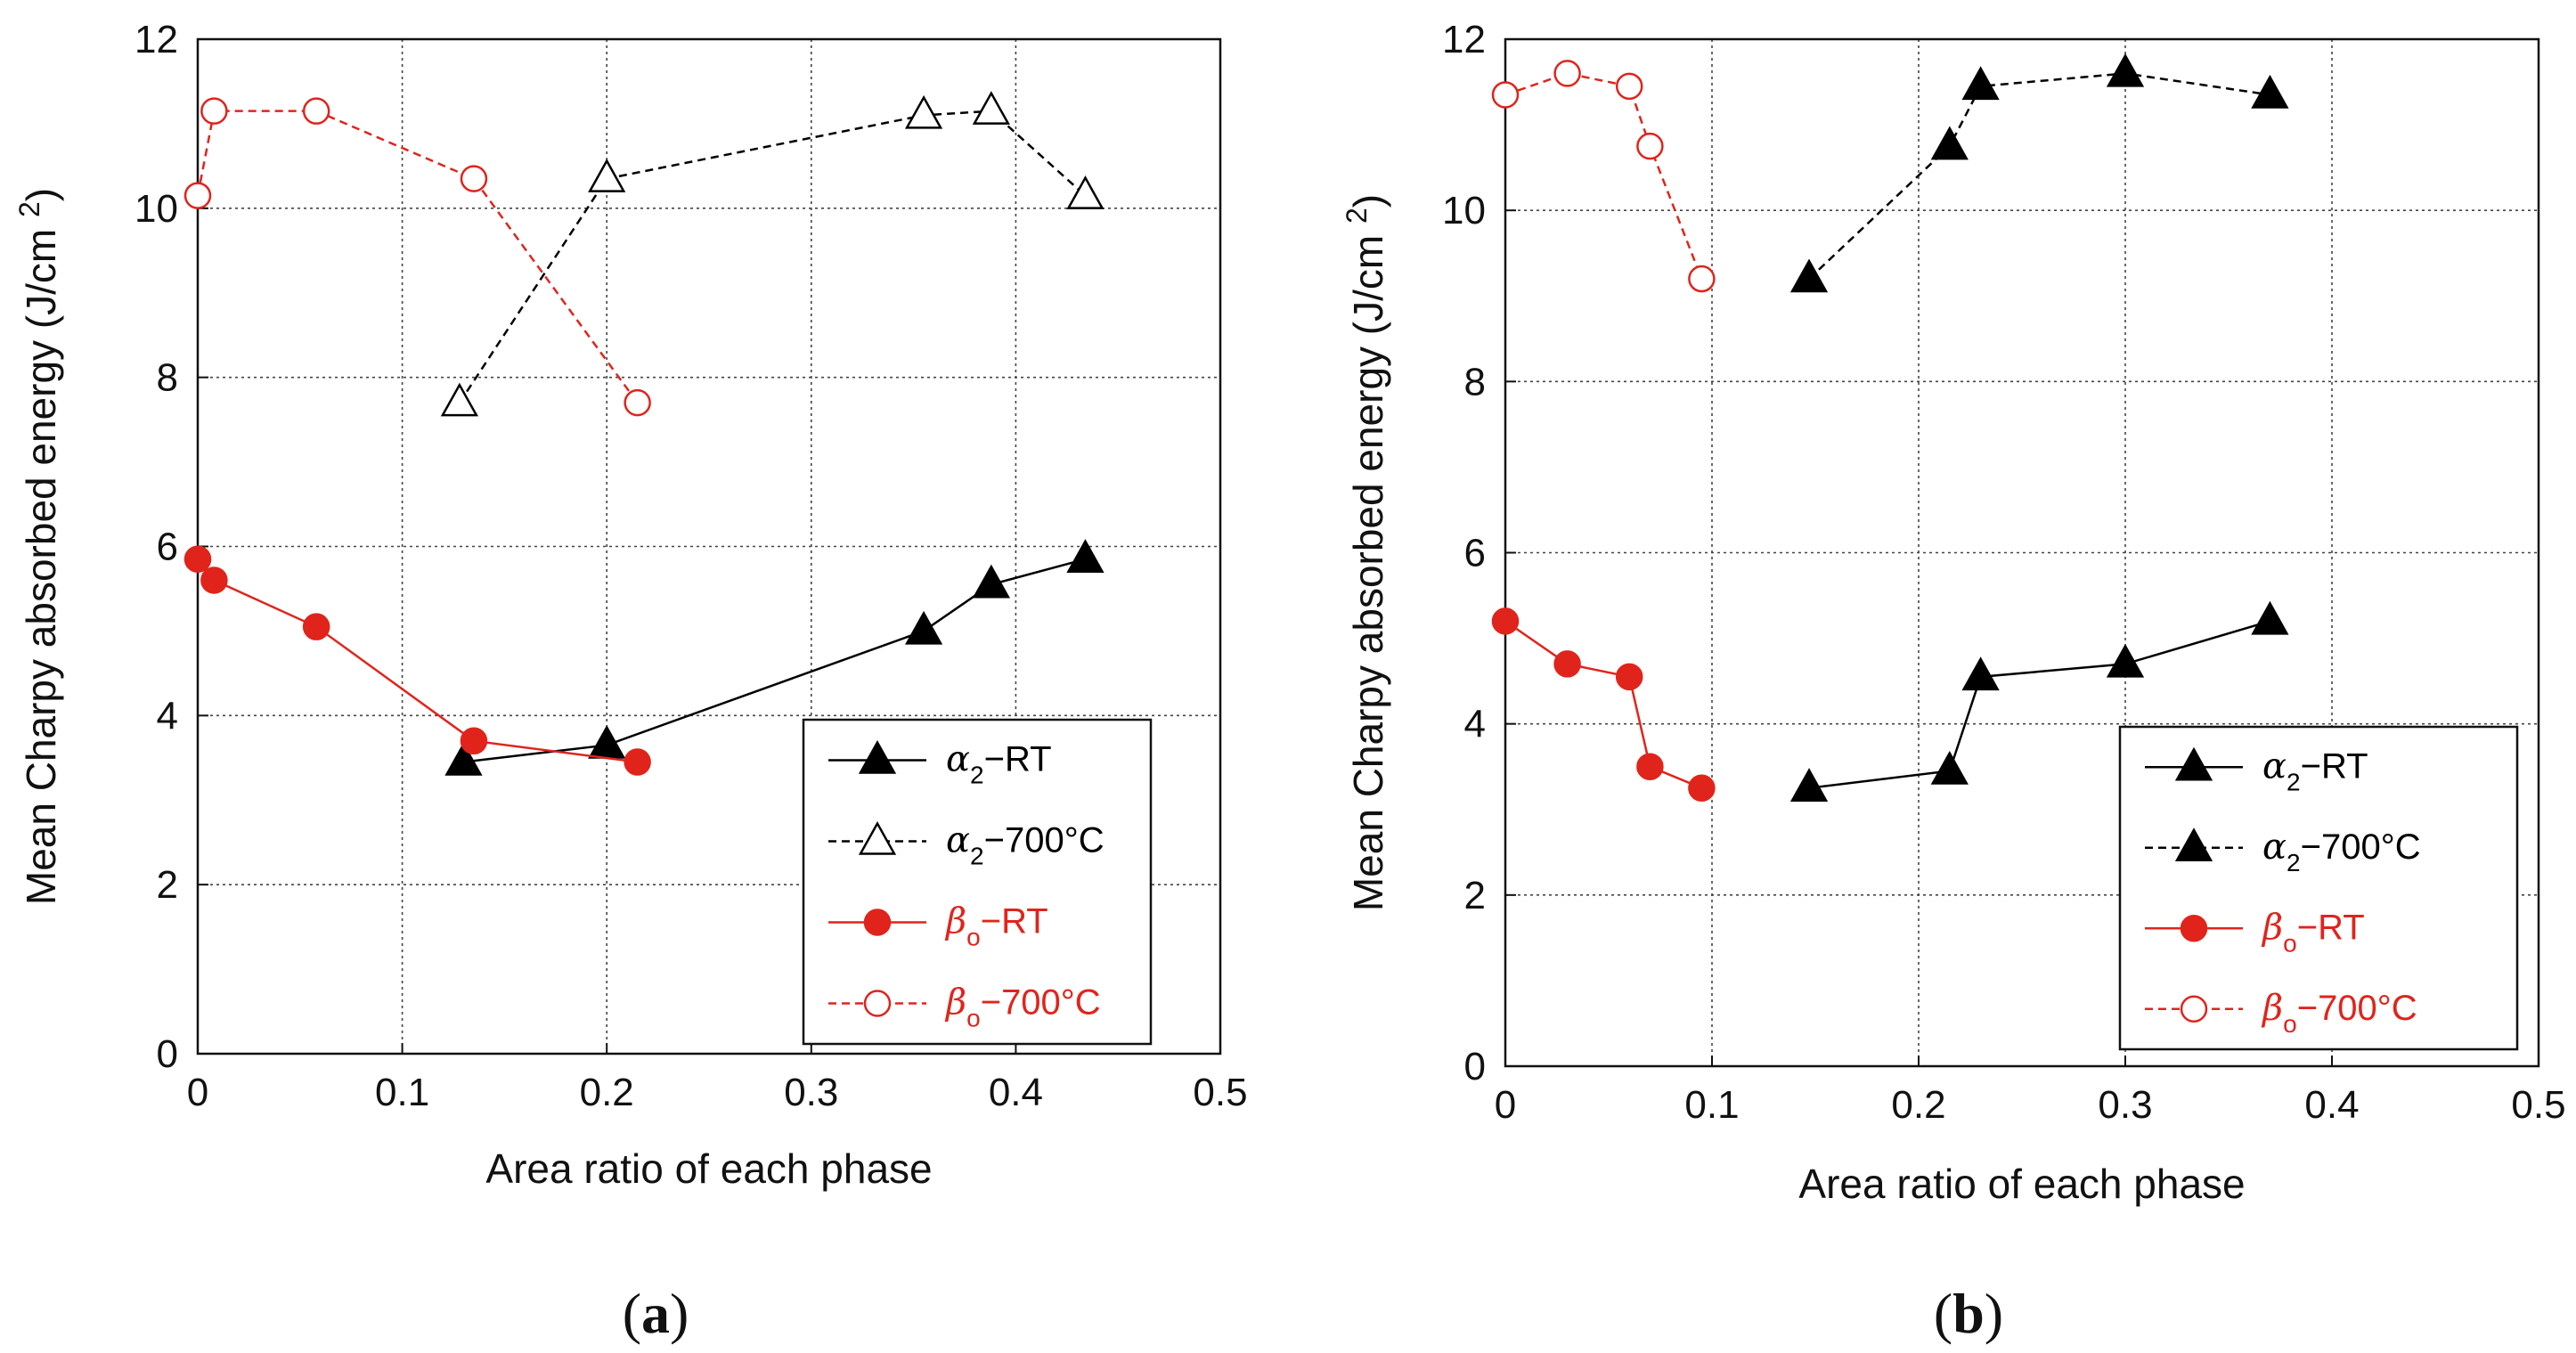 This screenshot has height=1353, width=2576. What do you see at coordinates (2257, 771) in the screenshot?
I see `legend-entry: α2−RT` at bounding box center [2257, 771].